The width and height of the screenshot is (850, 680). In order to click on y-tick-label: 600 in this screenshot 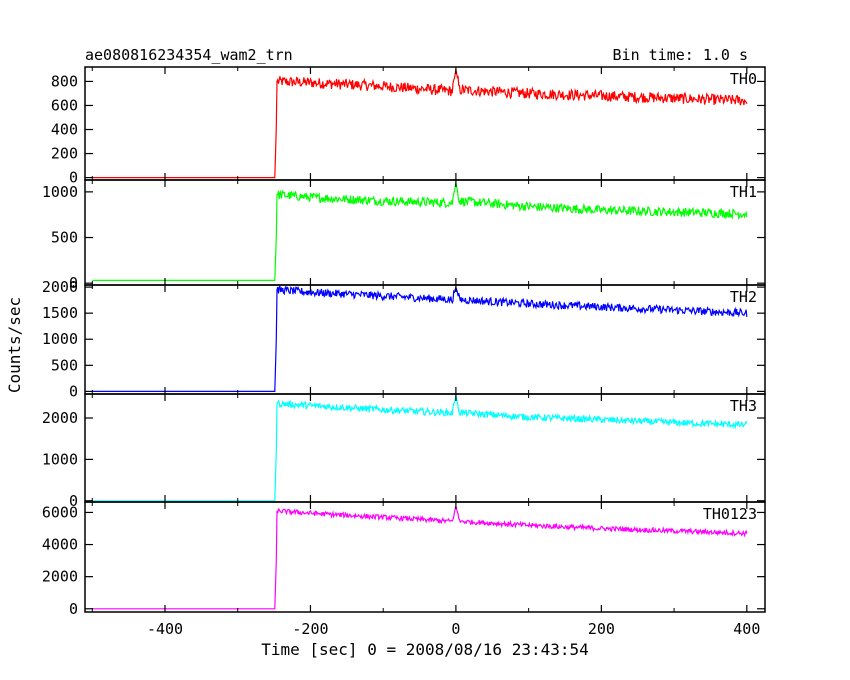, I will do `click(64, 105)`.